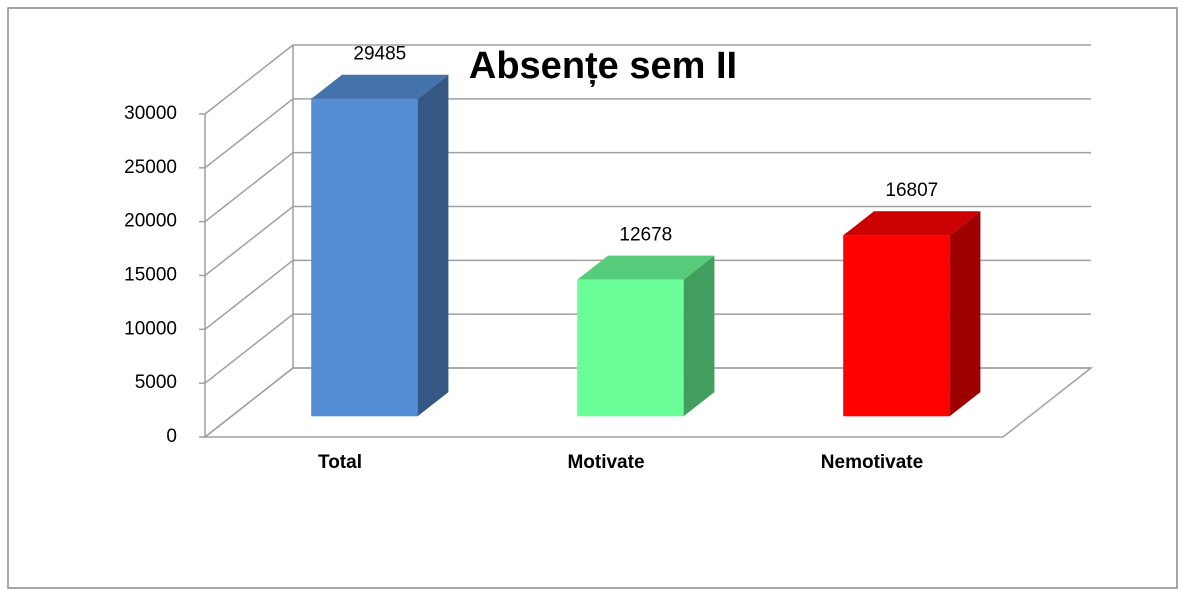 This screenshot has height=589, width=1188. What do you see at coordinates (340, 462) in the screenshot?
I see `x-tick-label: Total` at bounding box center [340, 462].